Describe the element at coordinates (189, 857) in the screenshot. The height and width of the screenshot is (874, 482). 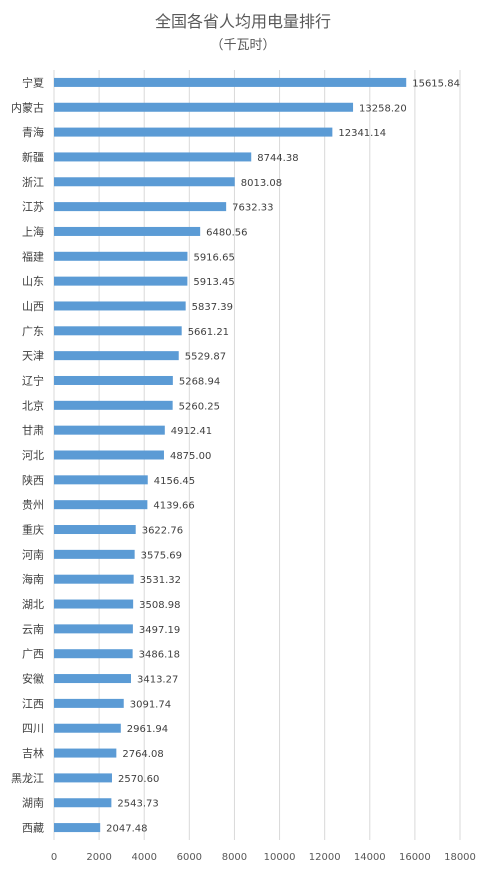
I see `x-tick-label: 6000` at that location.